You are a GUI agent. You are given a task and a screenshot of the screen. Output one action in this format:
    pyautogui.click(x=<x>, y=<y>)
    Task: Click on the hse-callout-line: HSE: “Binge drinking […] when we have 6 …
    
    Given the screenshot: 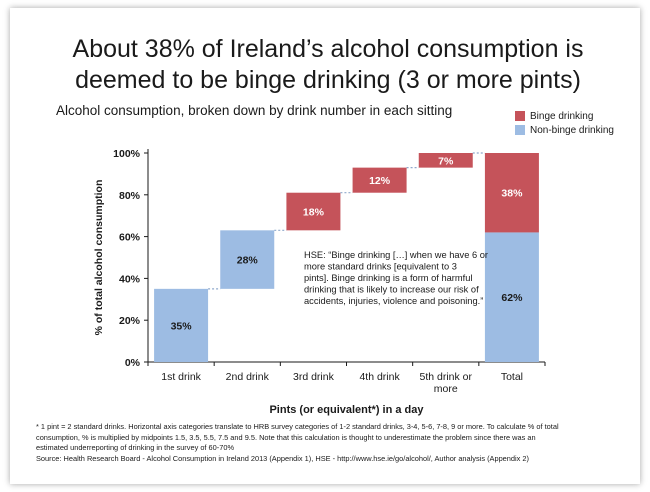 What is the action you would take?
    pyautogui.click(x=396, y=255)
    